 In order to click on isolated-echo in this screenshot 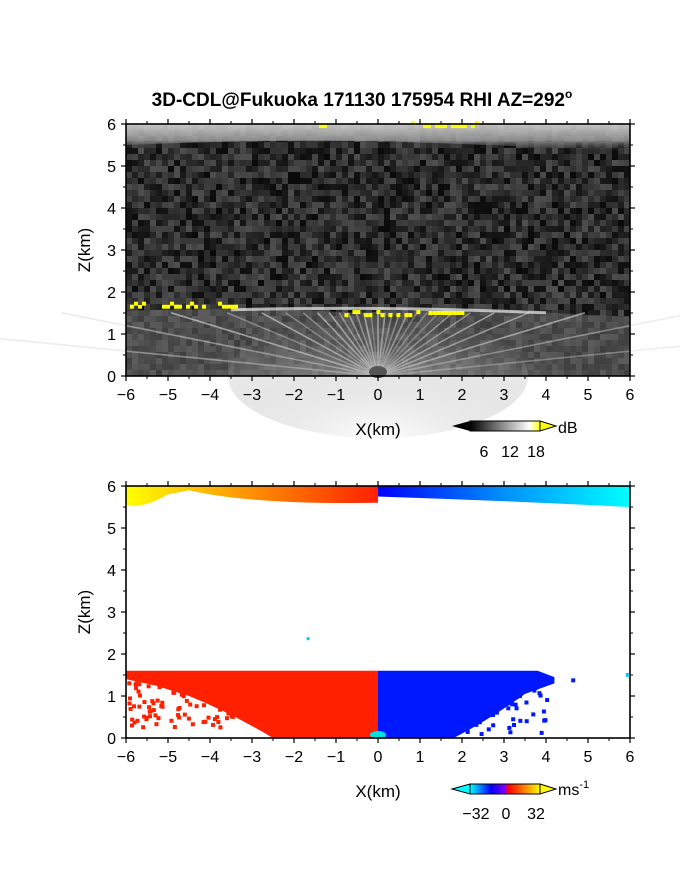, I will do `click(627, 674)`.